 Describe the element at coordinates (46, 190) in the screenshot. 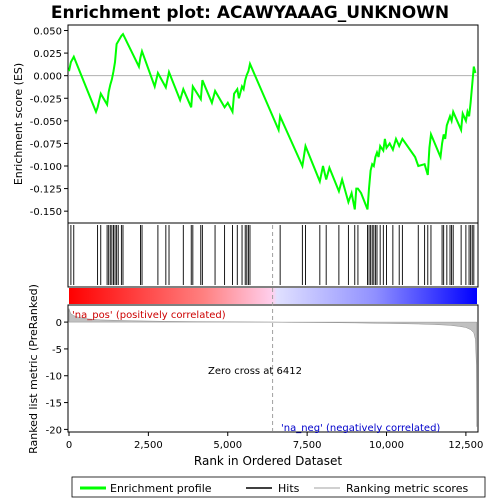

I see `es-y-tick-label: -0.125` at that location.